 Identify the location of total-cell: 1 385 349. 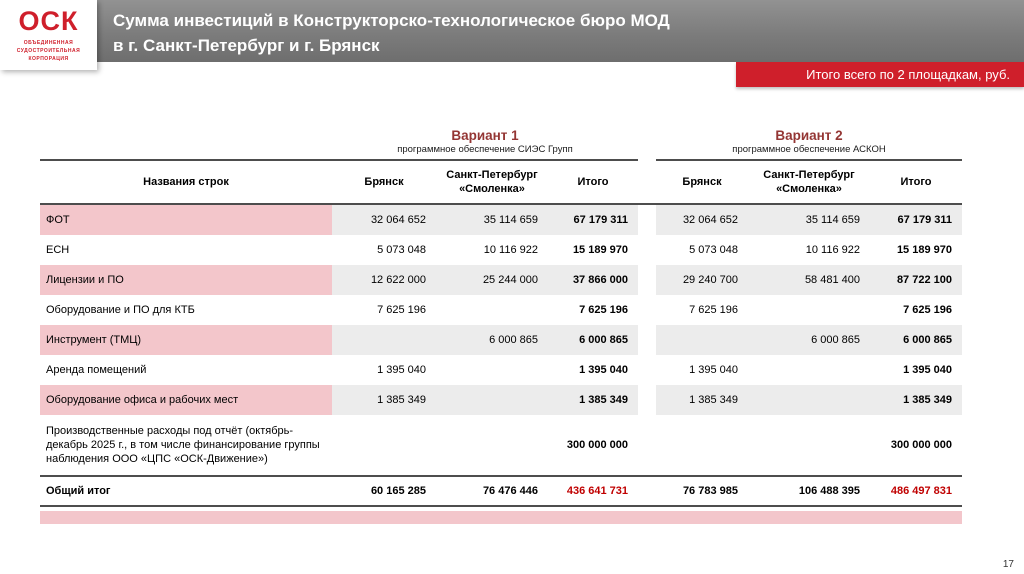
(916, 400).